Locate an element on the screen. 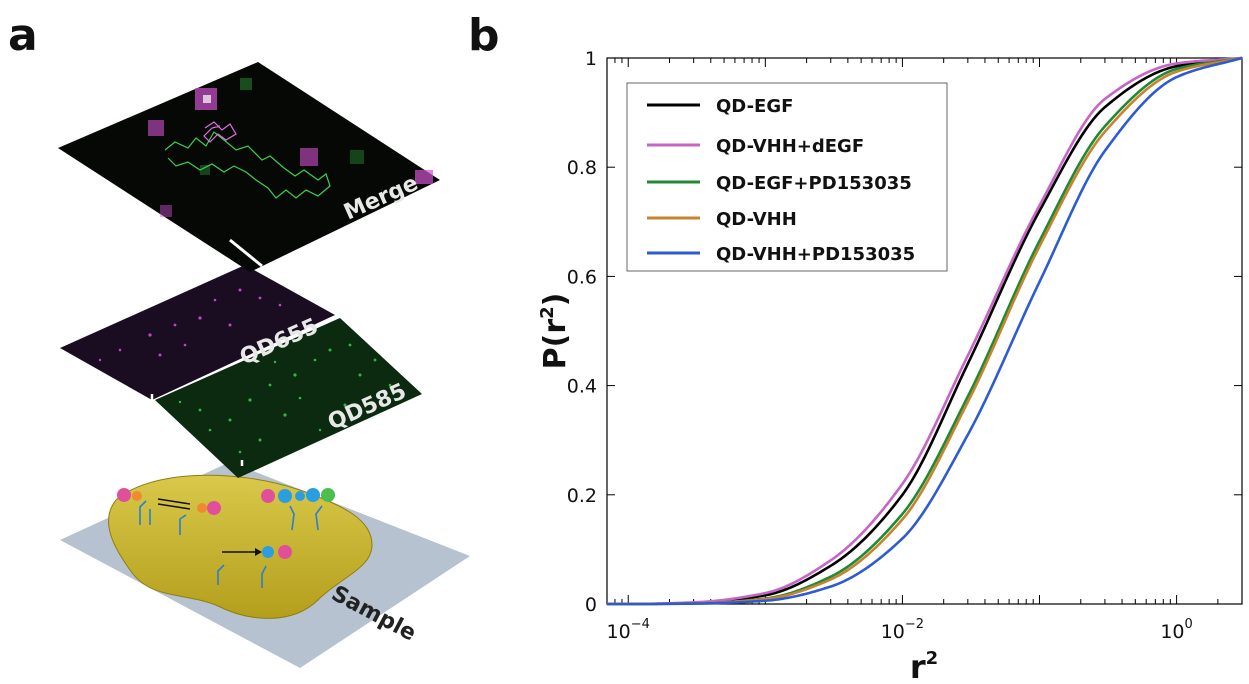 The image size is (1249, 684). x-tick-label: 10⁻² is located at coordinates (902, 630).